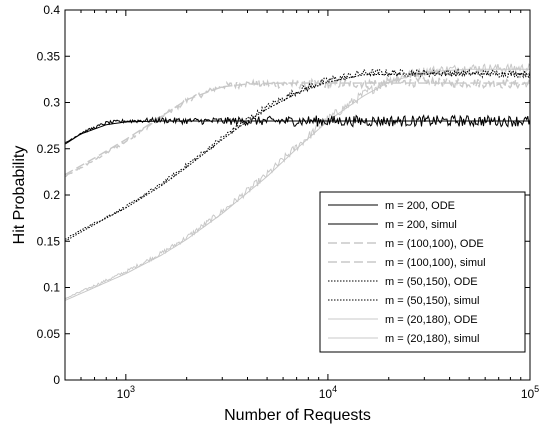  I want to click on legend-label: m = 200, ODE, so click(420, 206).